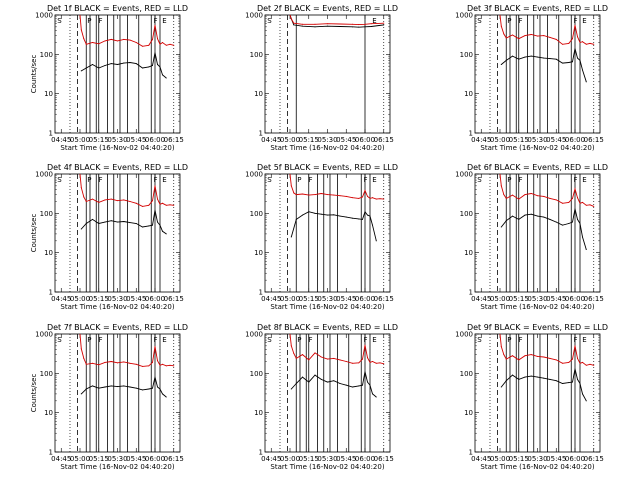  I want to click on y-tick-label: 1000, so click(254, 175).